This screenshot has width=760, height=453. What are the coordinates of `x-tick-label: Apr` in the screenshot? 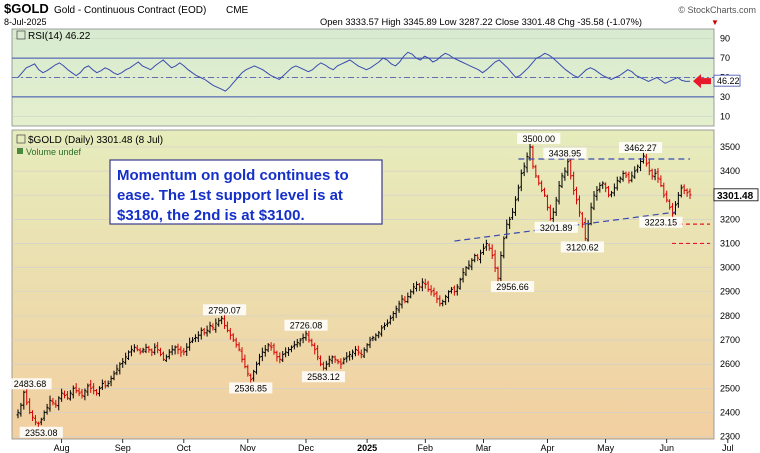 It's located at (547, 448).